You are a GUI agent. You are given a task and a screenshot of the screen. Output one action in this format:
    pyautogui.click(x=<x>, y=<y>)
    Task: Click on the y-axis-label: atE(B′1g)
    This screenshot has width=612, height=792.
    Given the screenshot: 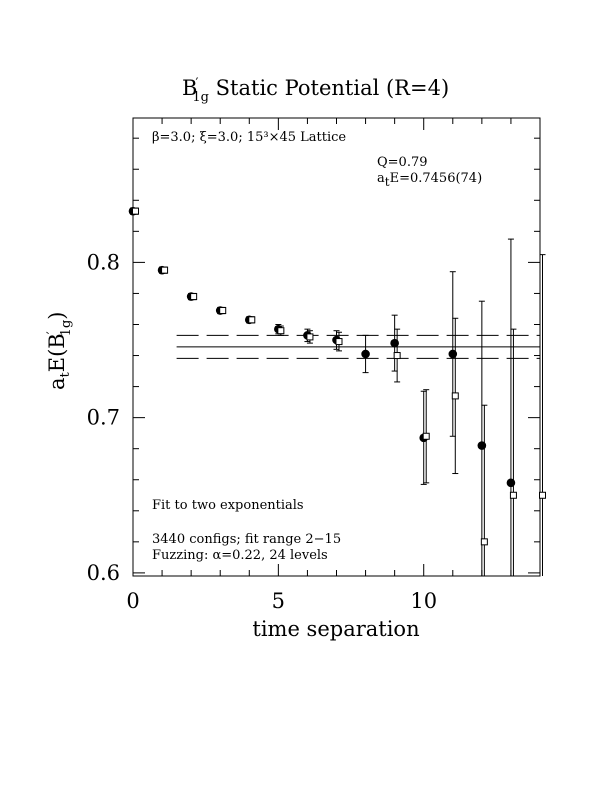 What is the action you would take?
    pyautogui.click(x=59, y=351)
    